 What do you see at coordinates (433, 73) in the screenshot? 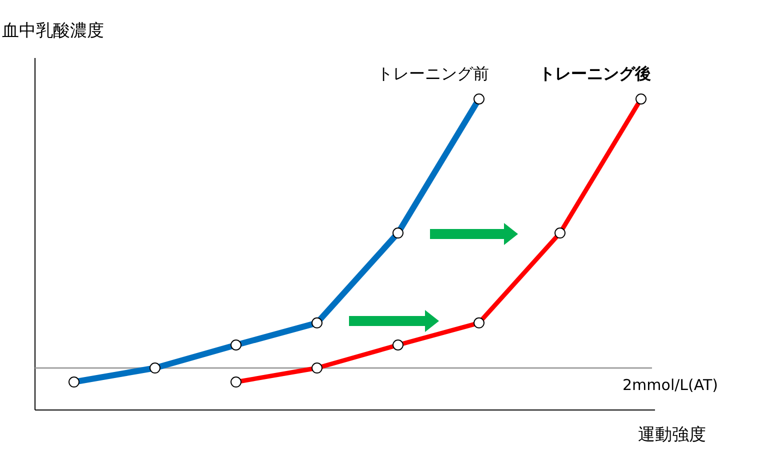
I see `series-label: トレーニング前` at bounding box center [433, 73].